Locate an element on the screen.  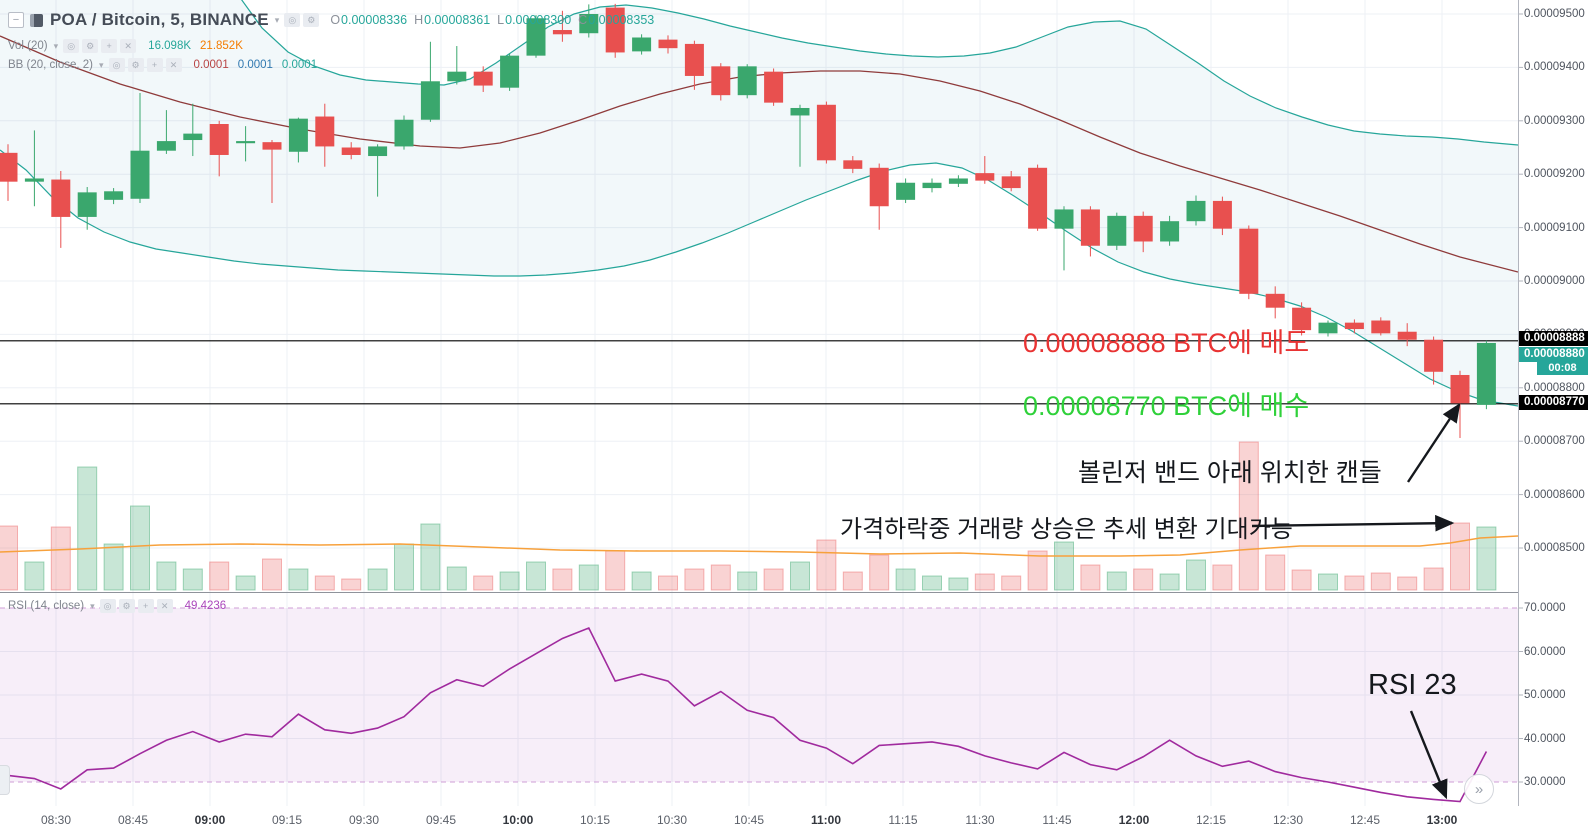
time-tick-label: 10:30 is located at coordinates (672, 820).